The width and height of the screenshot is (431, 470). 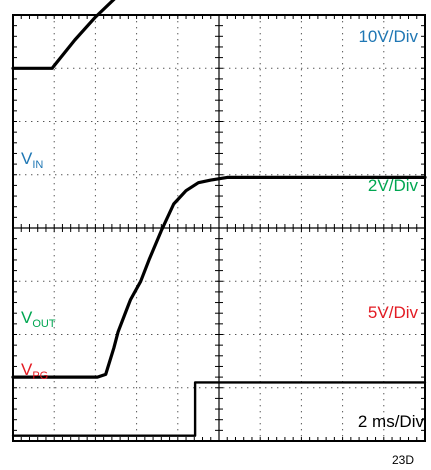 I want to click on vin-channel-label-main: V, so click(x=27, y=158).